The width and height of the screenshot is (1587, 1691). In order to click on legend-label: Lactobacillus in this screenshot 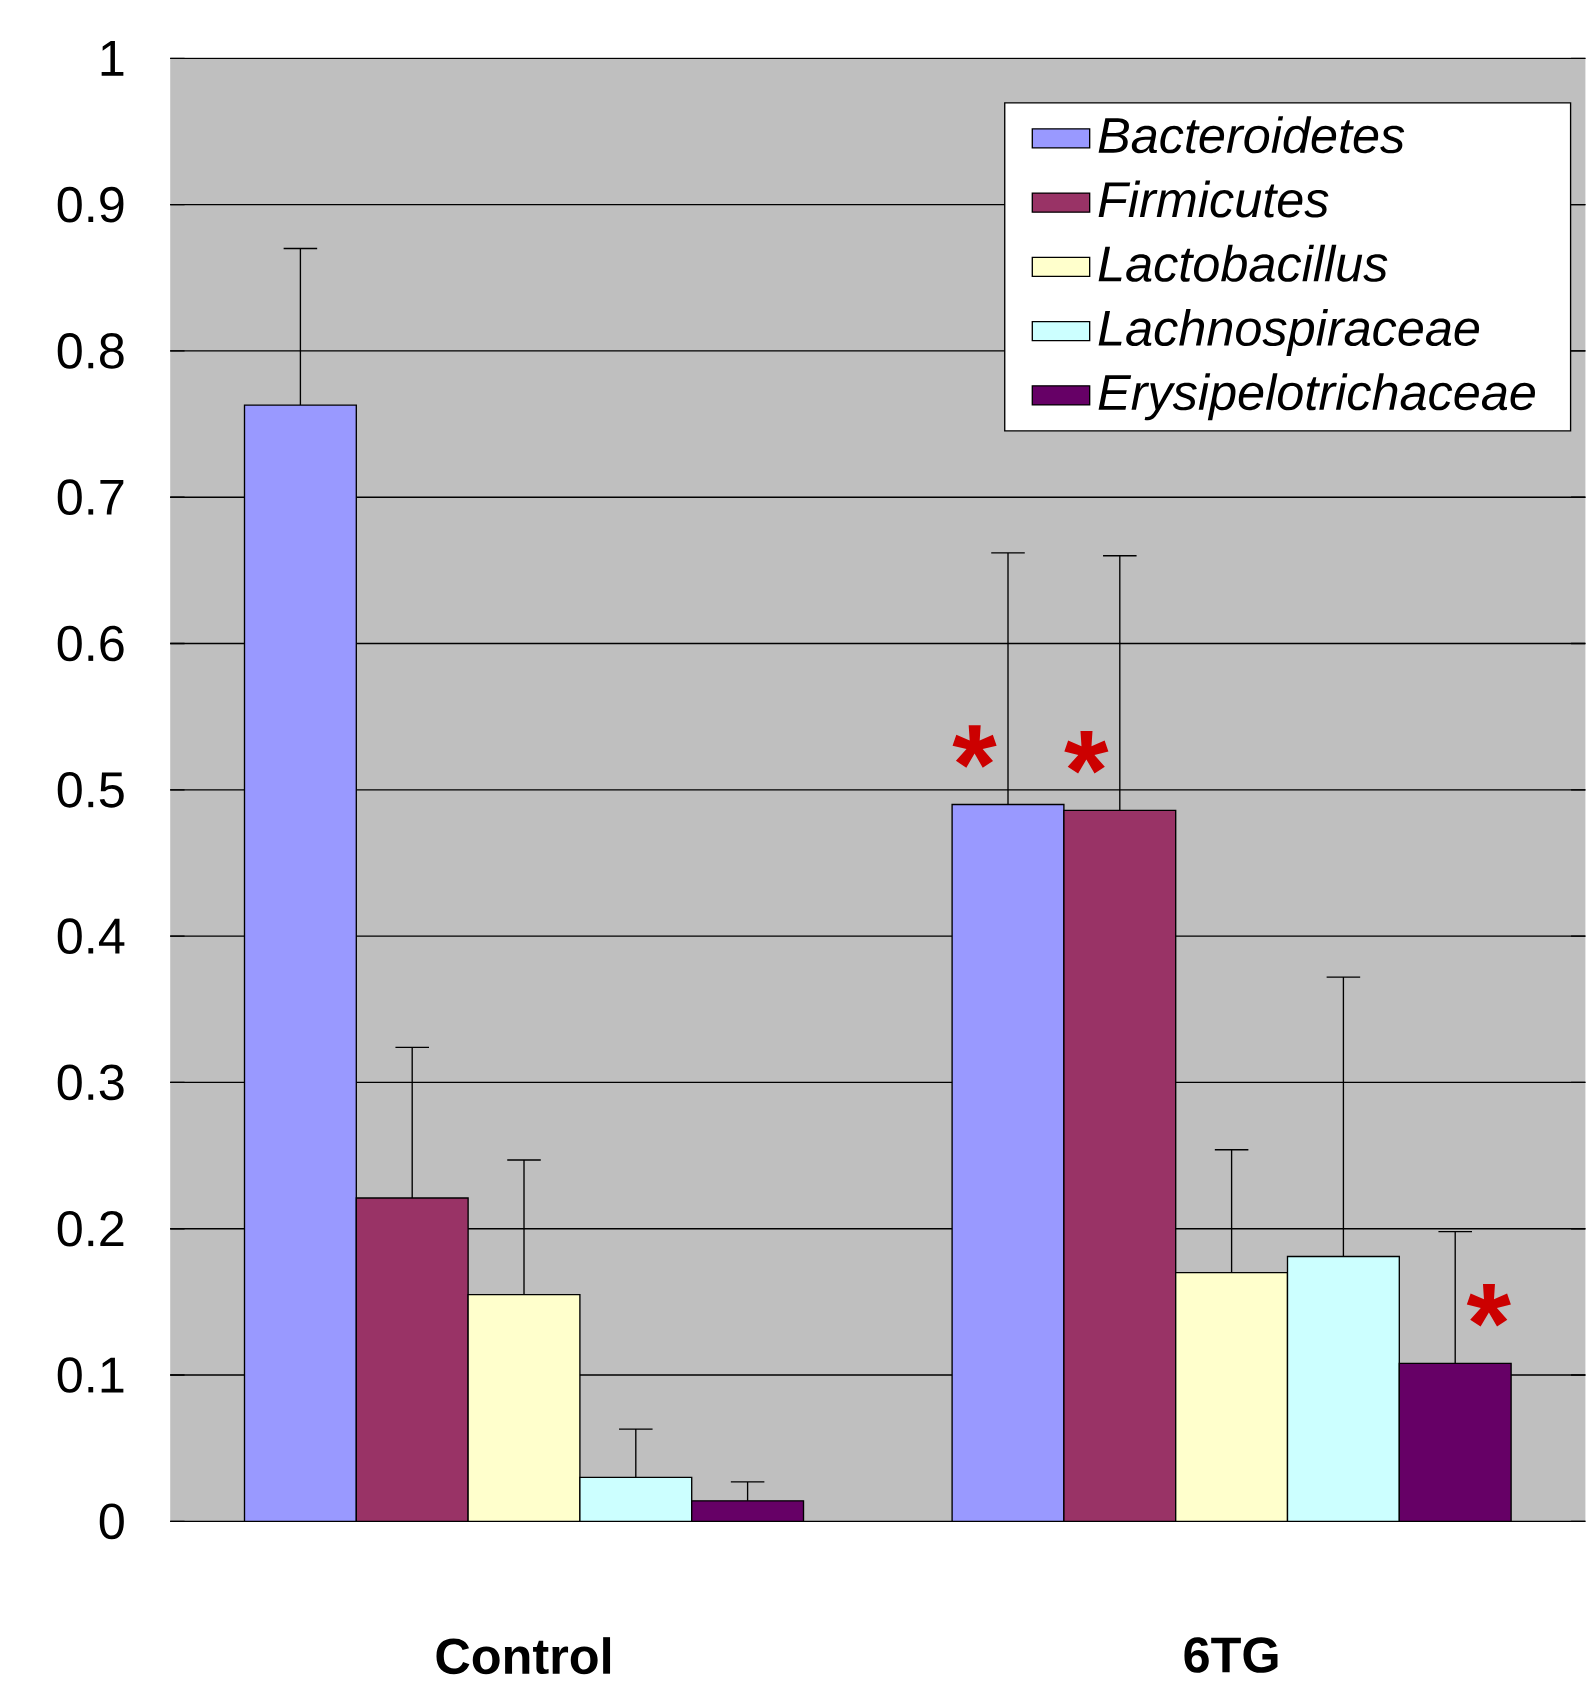, I will do `click(1243, 263)`.